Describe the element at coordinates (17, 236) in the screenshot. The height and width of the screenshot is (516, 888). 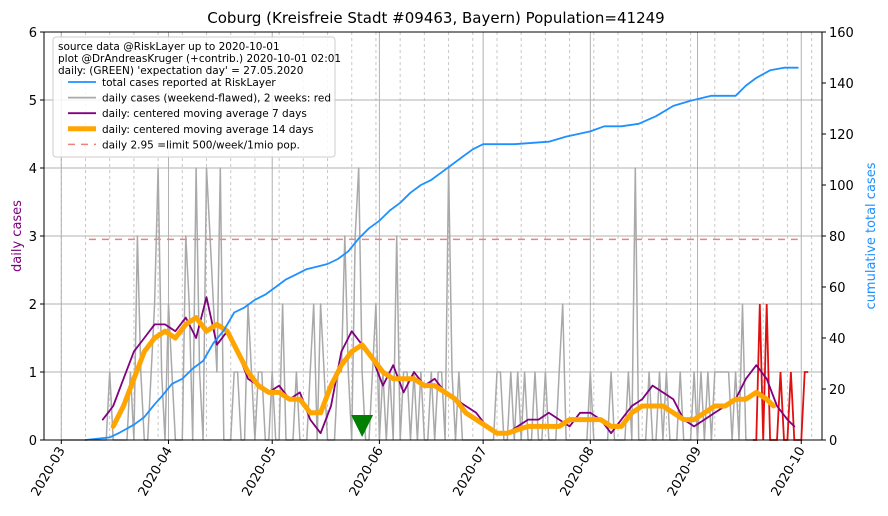
I see `y-axis-label-left: daily cases` at that location.